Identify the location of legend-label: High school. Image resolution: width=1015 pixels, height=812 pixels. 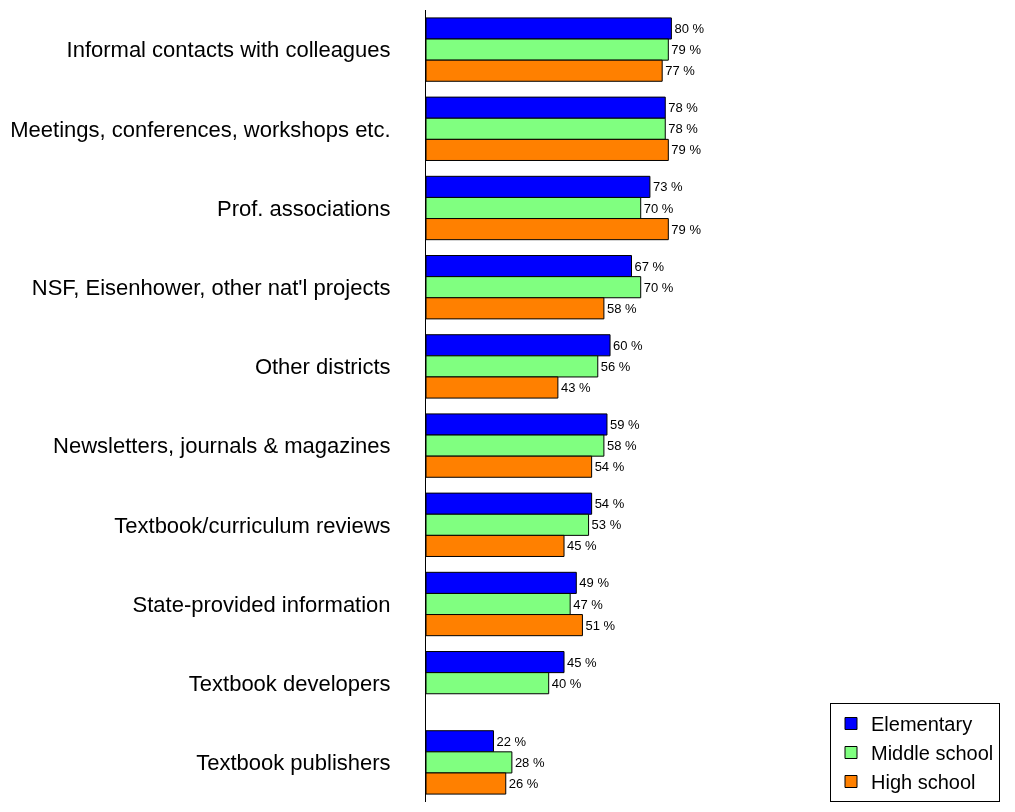
(923, 782).